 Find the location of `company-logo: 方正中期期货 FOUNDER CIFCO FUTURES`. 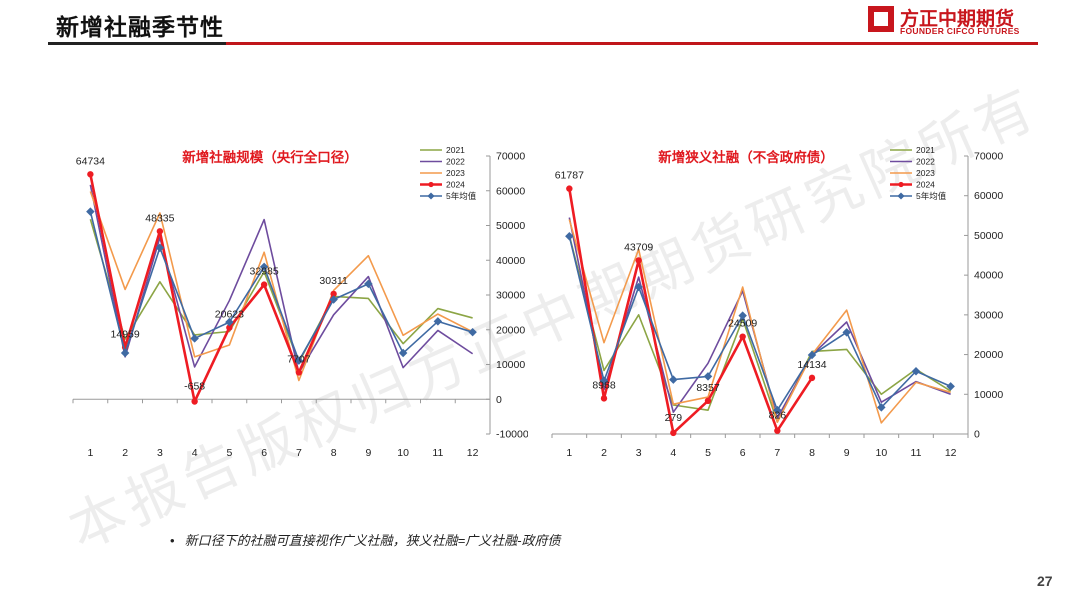

company-logo: 方正中期期货 FOUNDER CIFCO FUTURES is located at coordinates (948, 21).